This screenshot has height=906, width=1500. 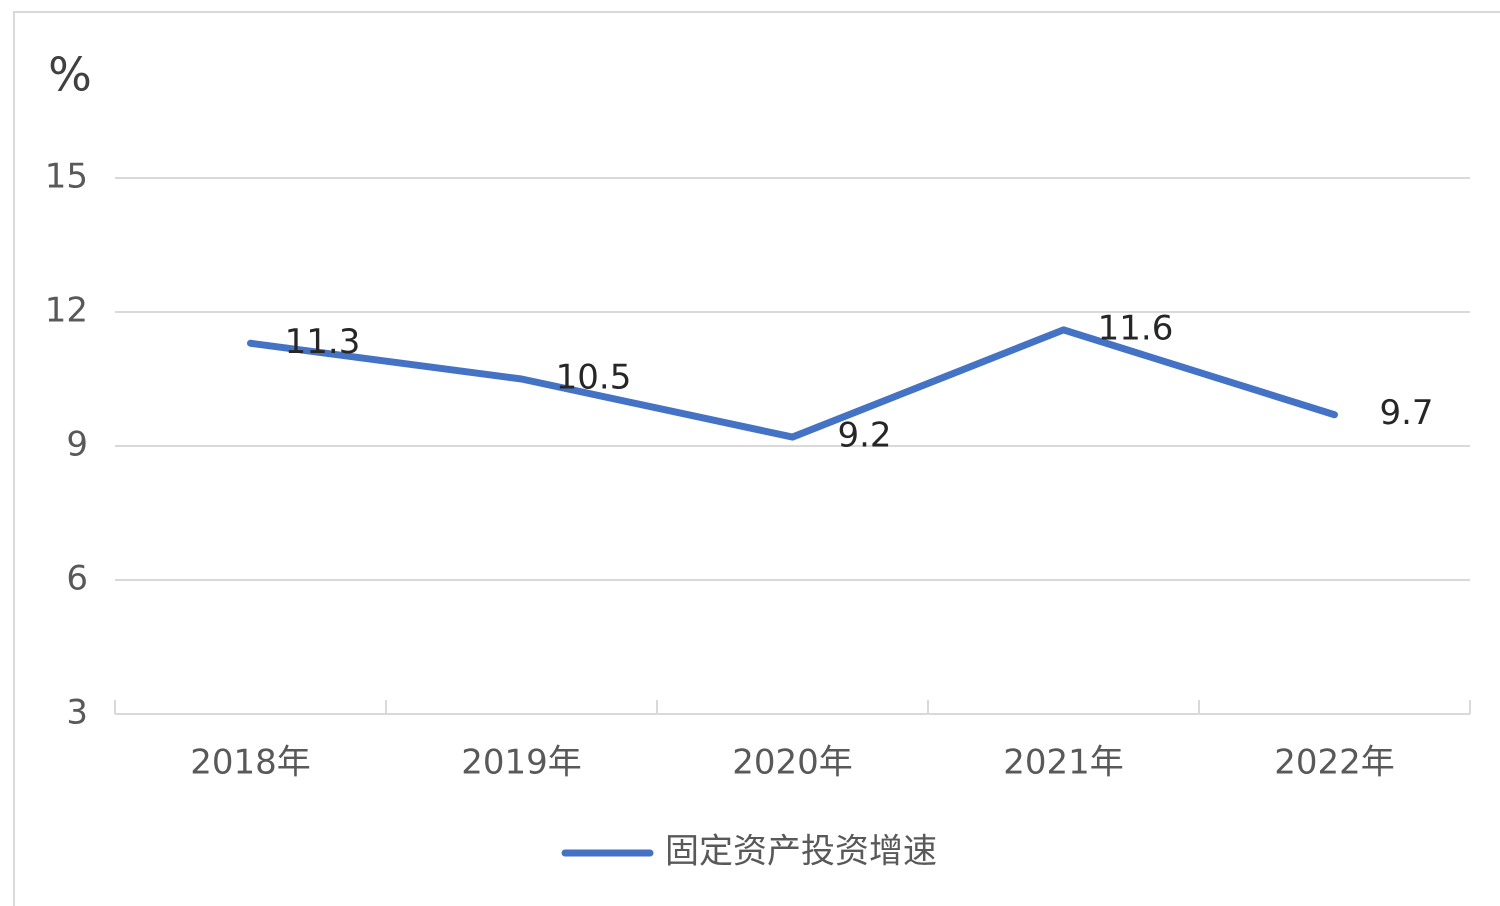 I want to click on data-label: 10.5, so click(x=594, y=378).